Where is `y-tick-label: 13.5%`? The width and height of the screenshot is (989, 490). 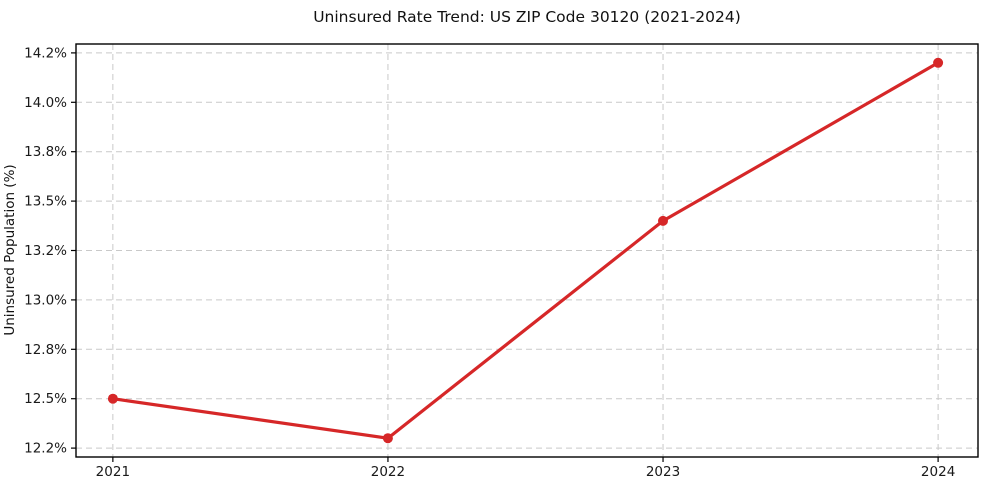
y-tick-label: 13.5% is located at coordinates (45, 202).